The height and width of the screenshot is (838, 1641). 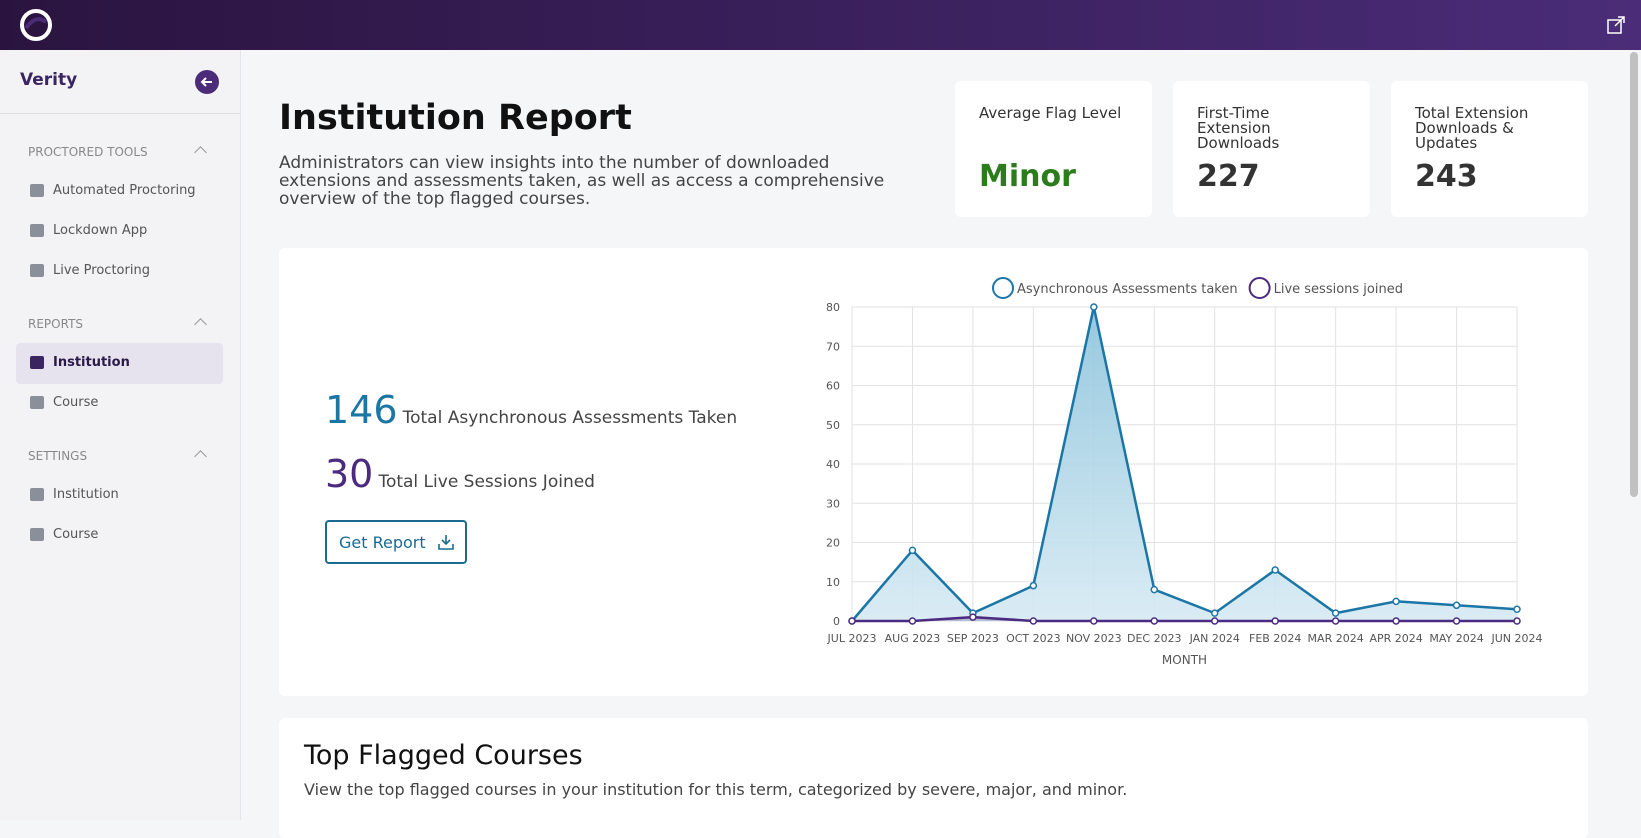 What do you see at coordinates (58, 456) in the screenshot?
I see `section-title: SETTINGS` at bounding box center [58, 456].